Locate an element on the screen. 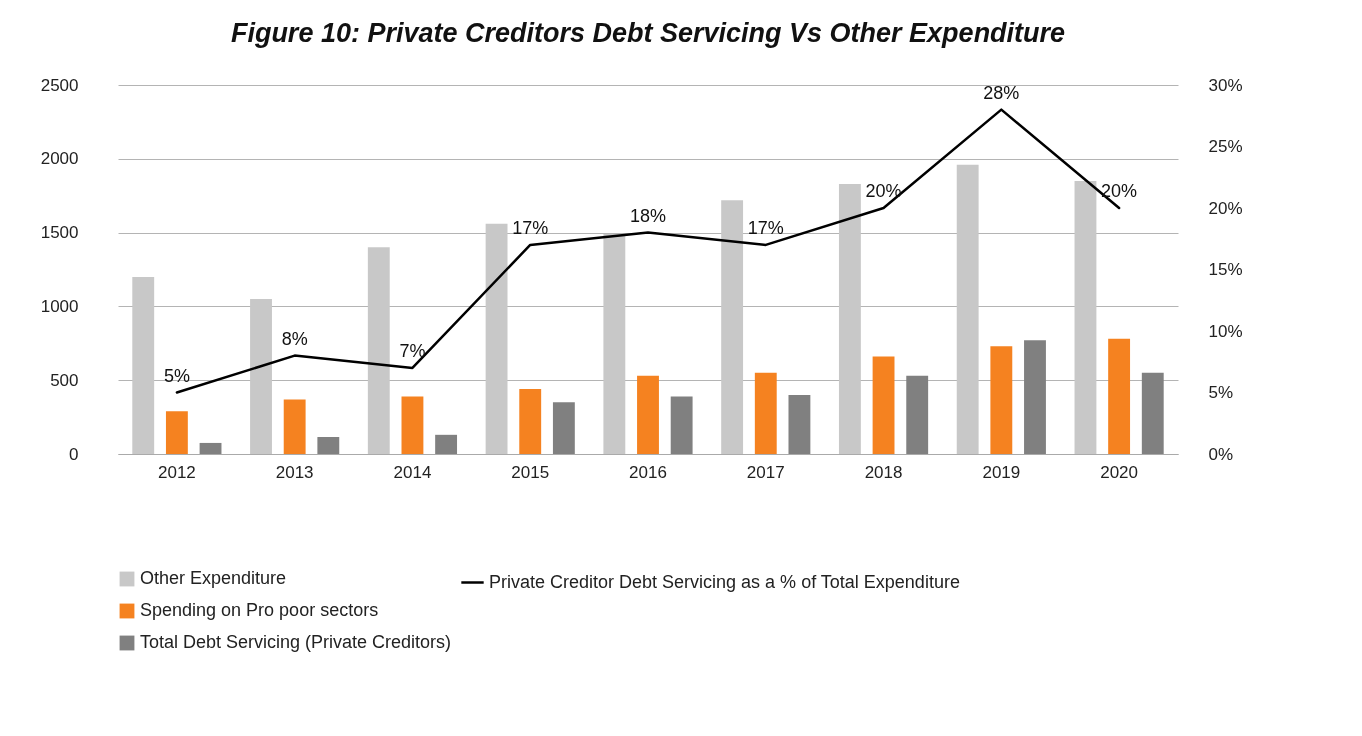 The height and width of the screenshot is (736, 1362). y2-tick-label: 0% is located at coordinates (1221, 454).